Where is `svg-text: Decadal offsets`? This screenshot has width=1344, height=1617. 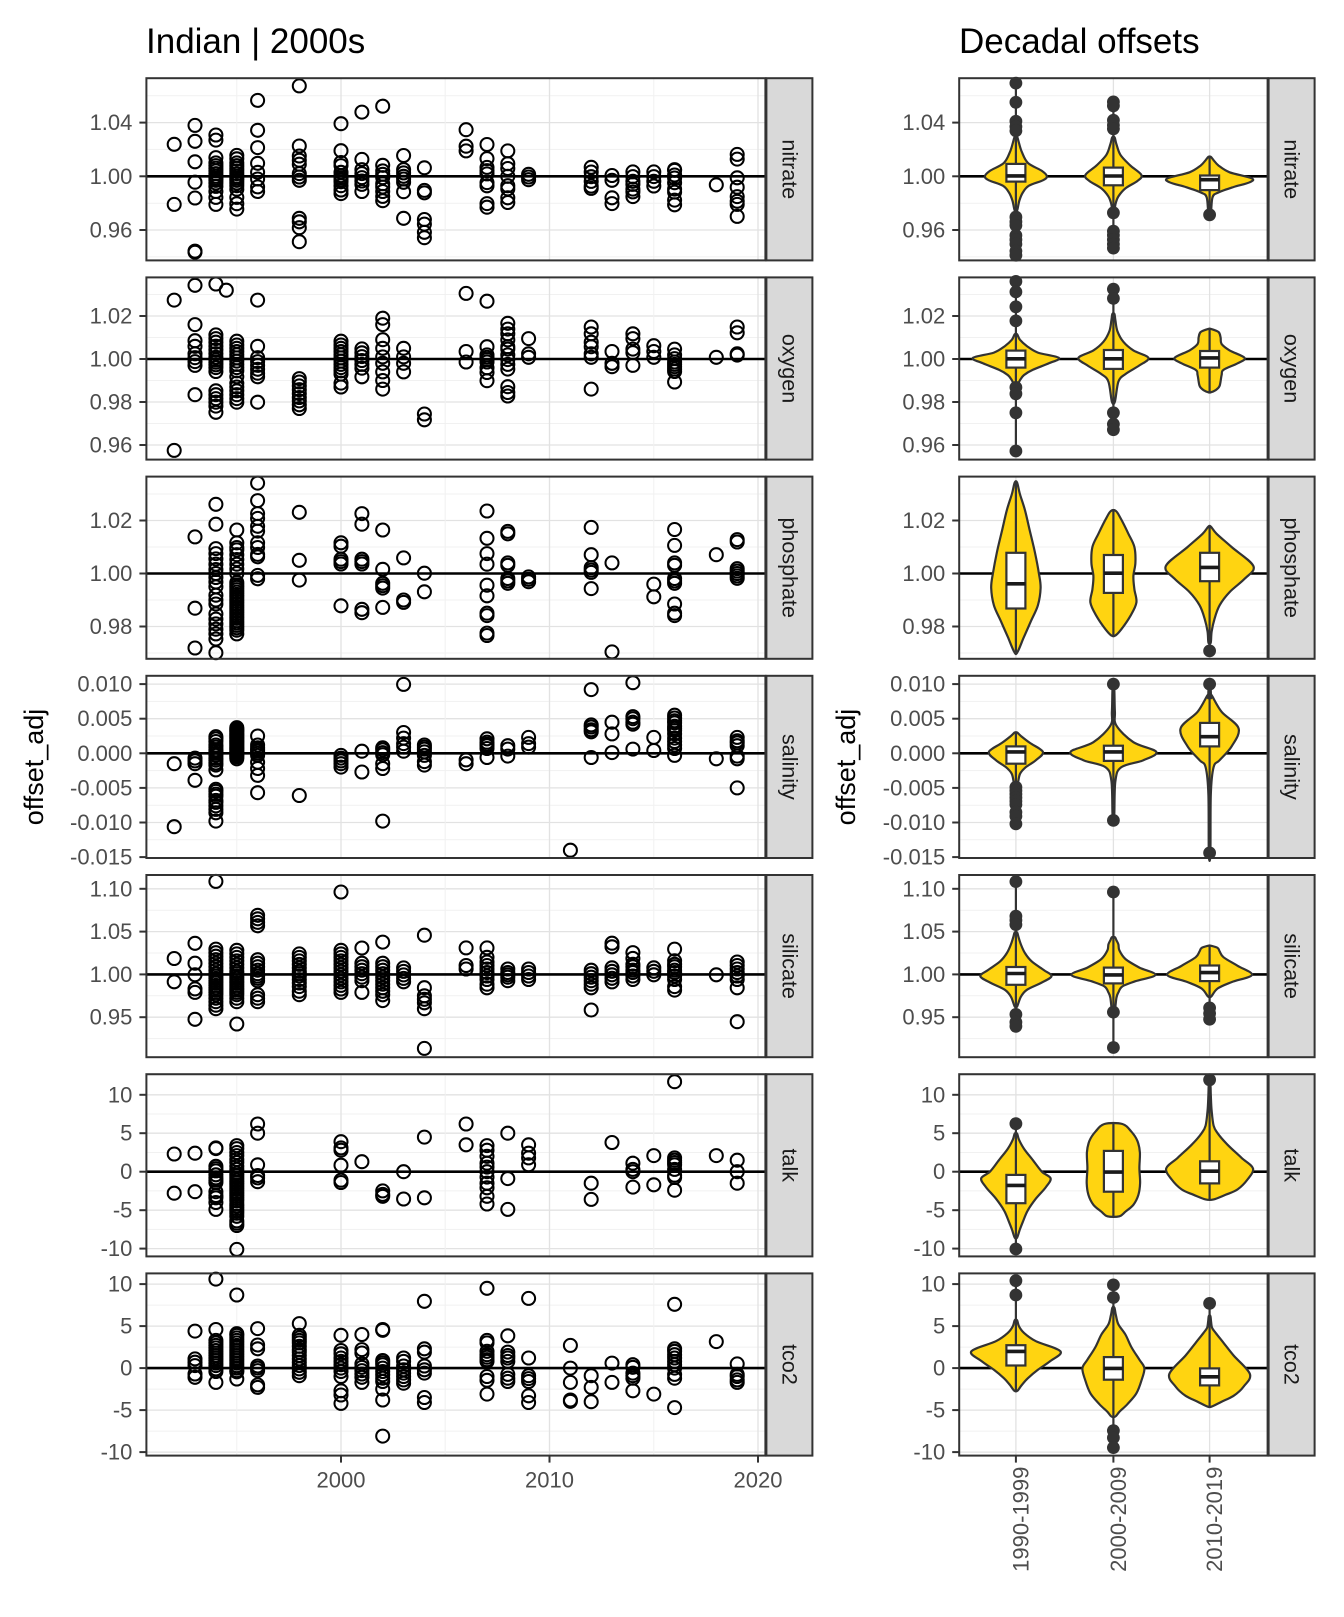
svg-text: Decadal offsets is located at coordinates (1079, 41).